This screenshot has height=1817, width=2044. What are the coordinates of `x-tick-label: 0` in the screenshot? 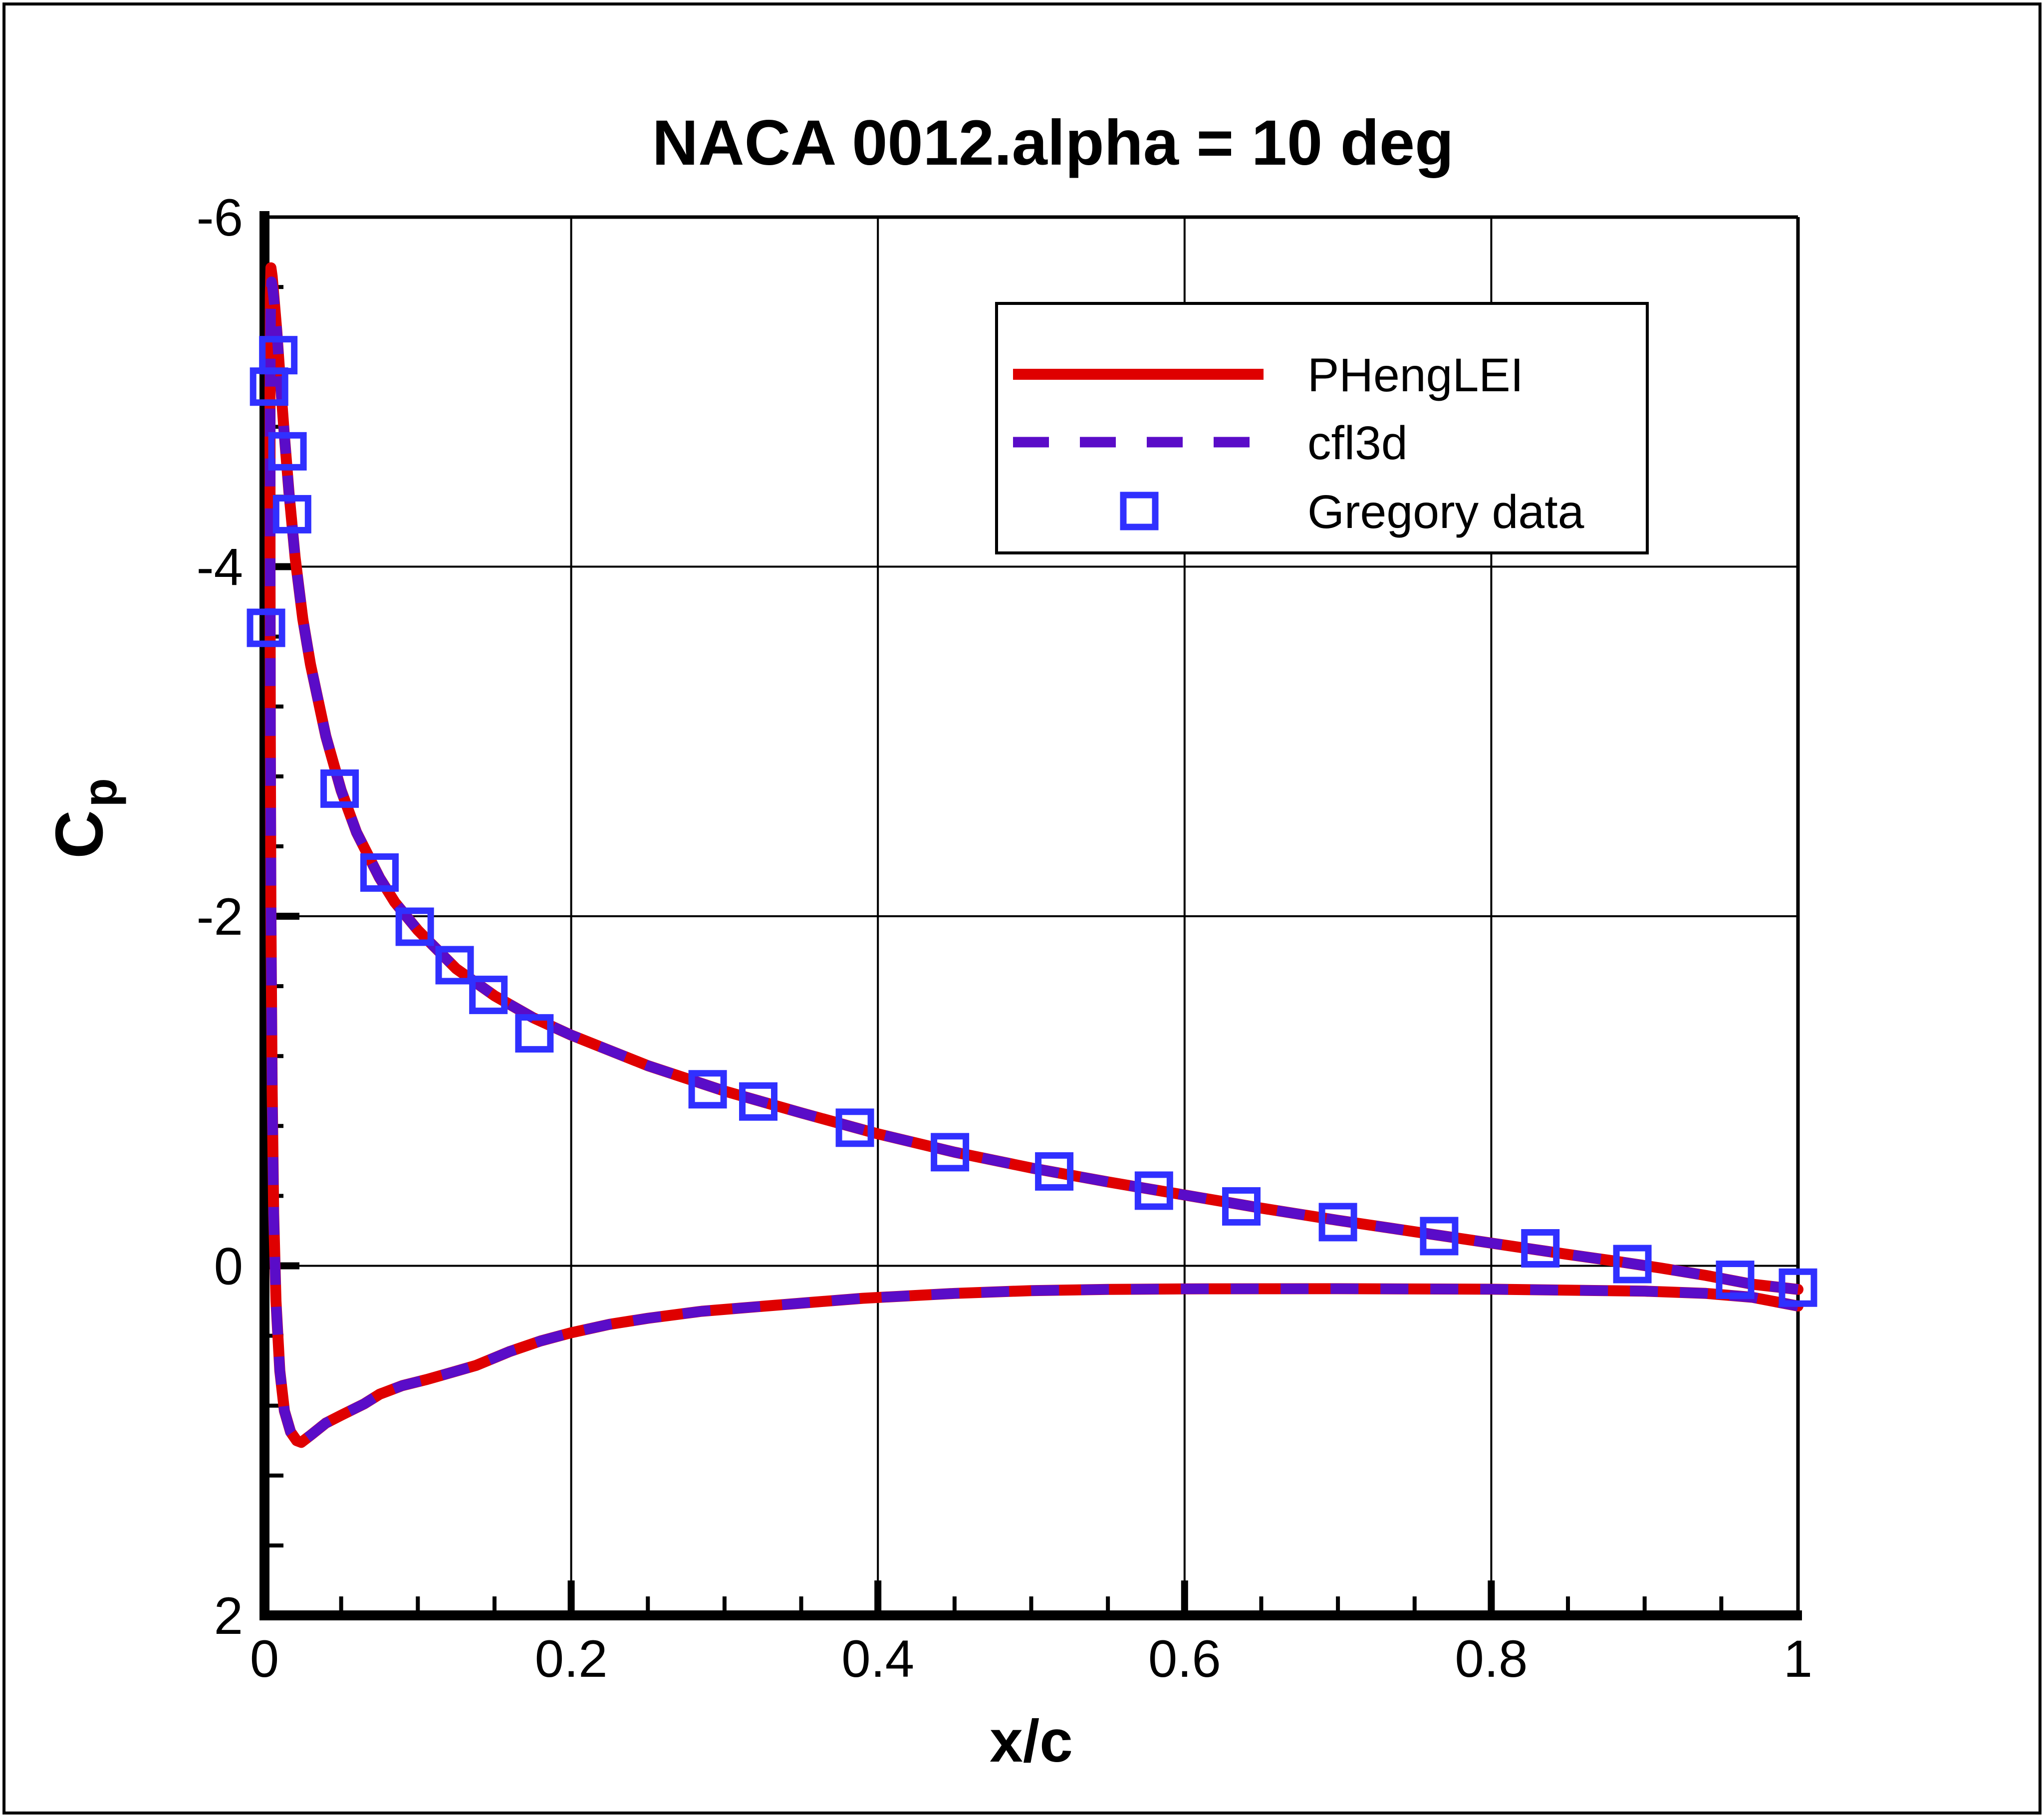 It's located at (264, 1659).